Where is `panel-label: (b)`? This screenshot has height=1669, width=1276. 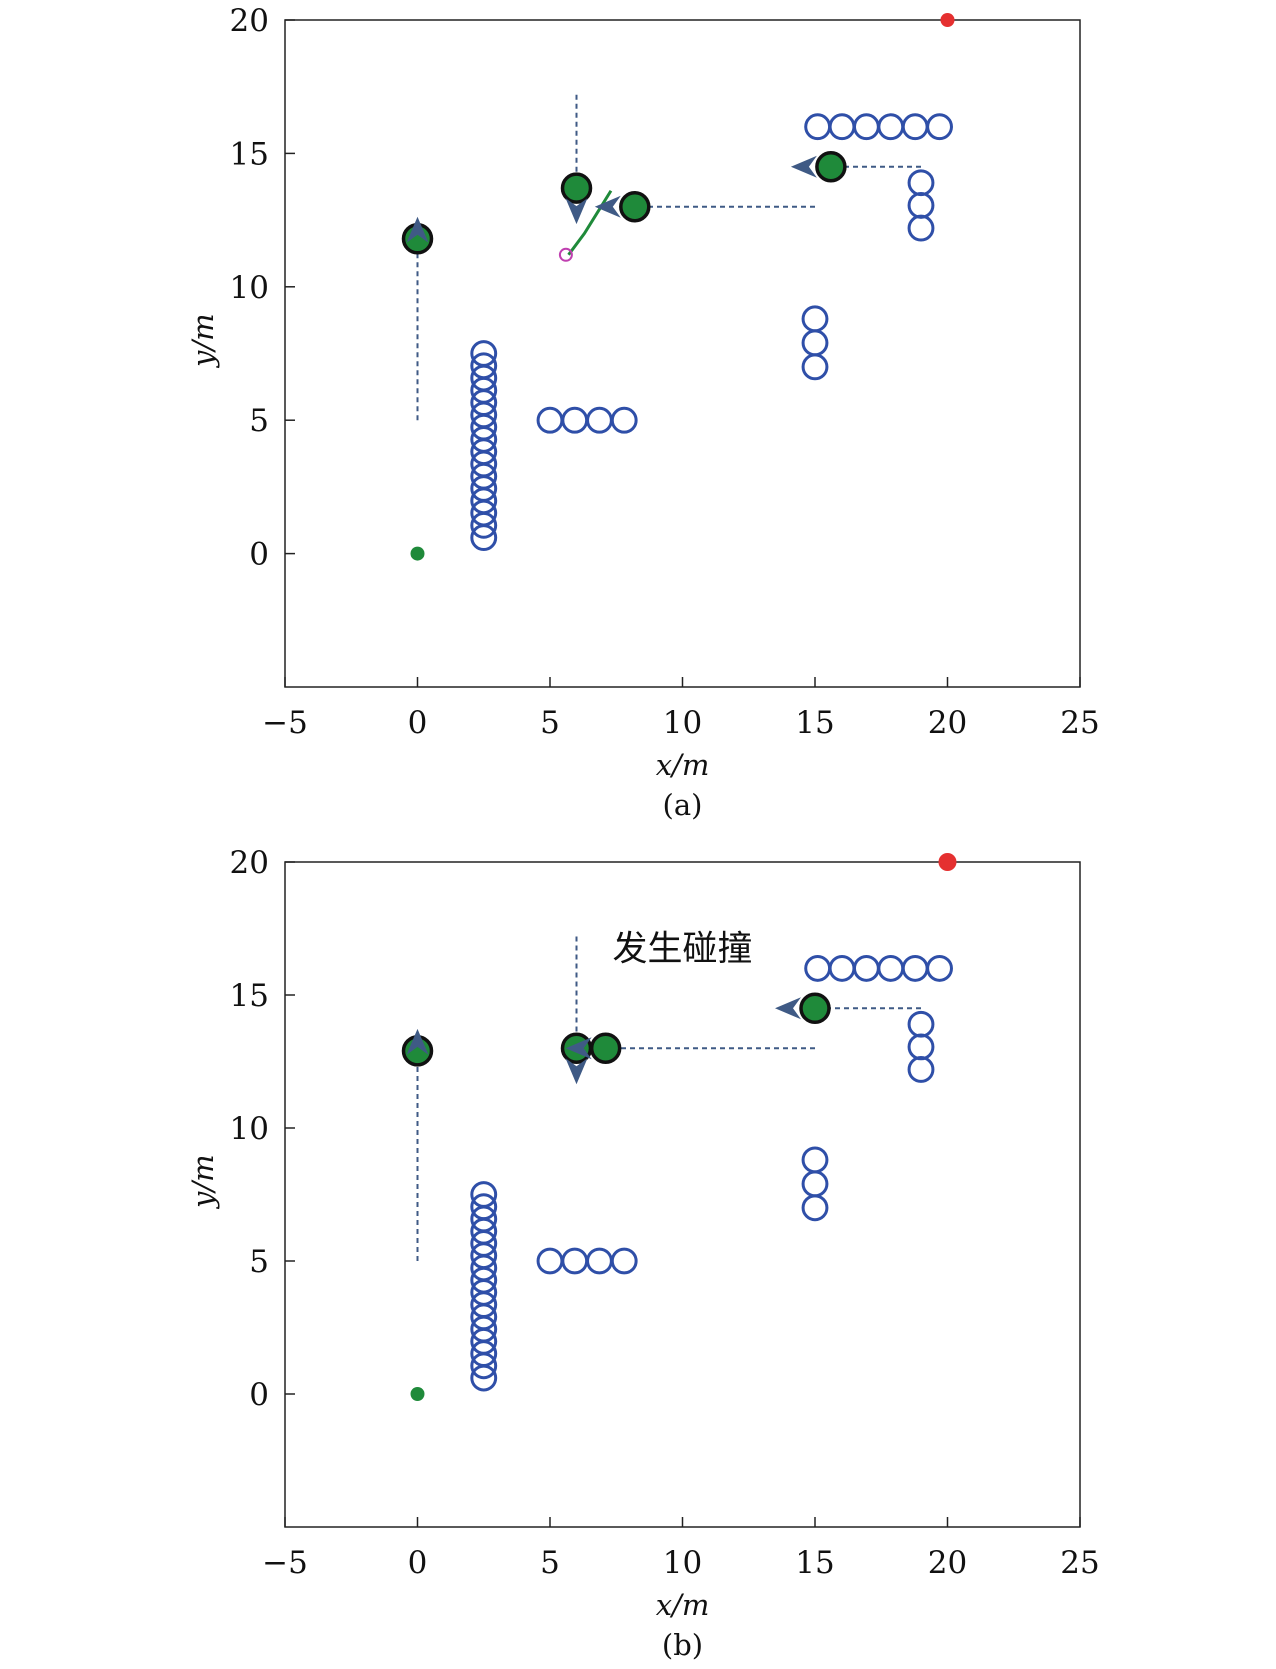
panel-label: (b) is located at coordinates (682, 1645).